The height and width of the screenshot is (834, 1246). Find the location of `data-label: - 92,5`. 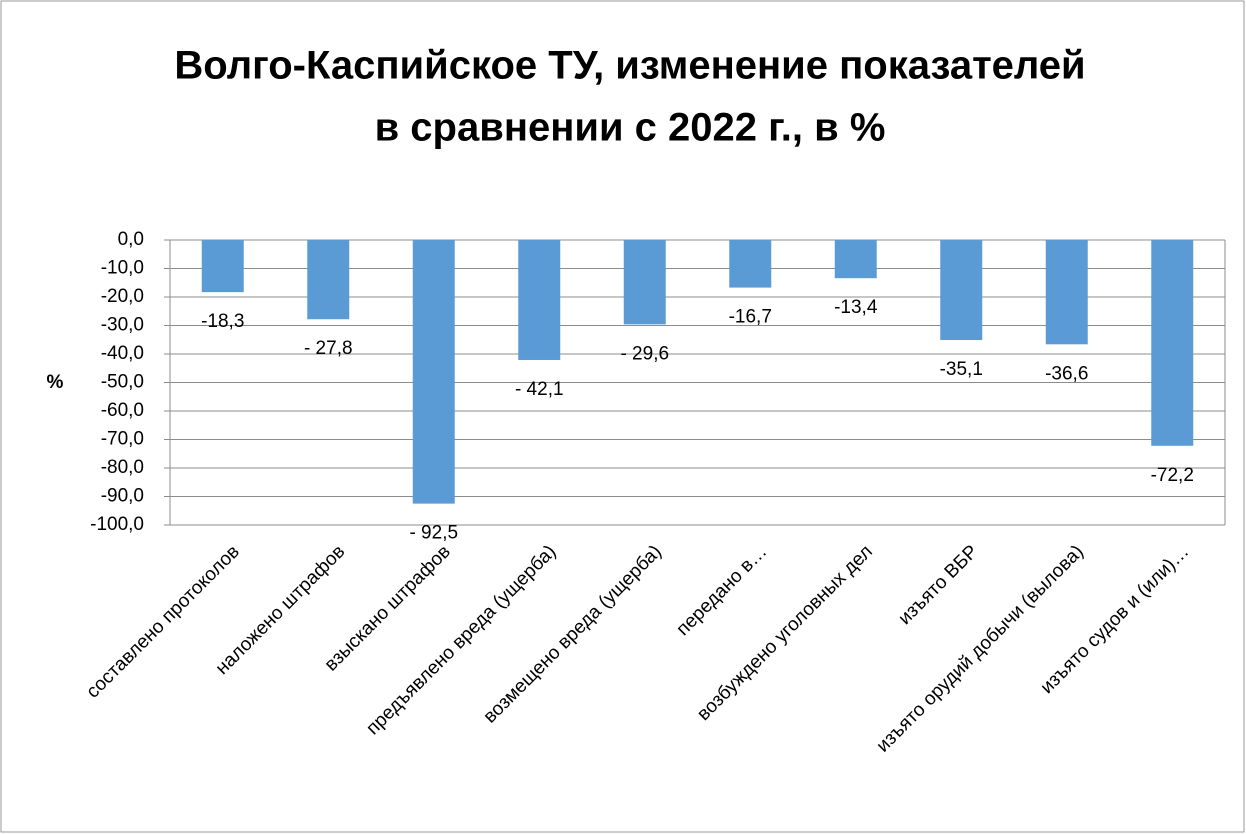

data-label: - 92,5 is located at coordinates (433, 533).